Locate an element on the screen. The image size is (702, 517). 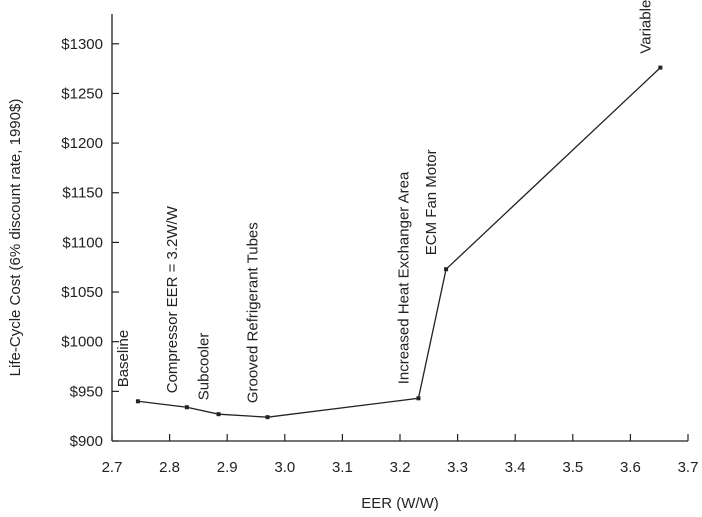
x-tick-label: 3.5 is located at coordinates (572, 467).